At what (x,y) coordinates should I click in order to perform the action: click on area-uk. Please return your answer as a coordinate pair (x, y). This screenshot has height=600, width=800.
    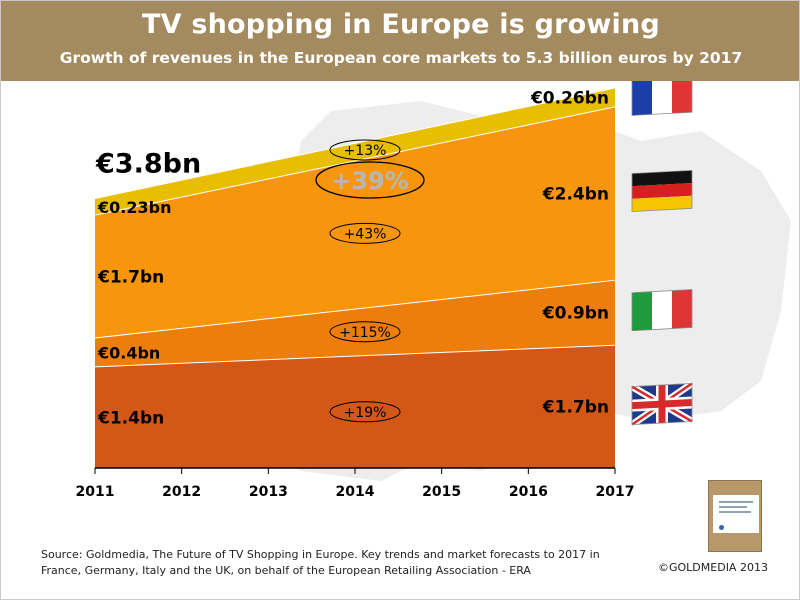
    Looking at the image, I should click on (355, 406).